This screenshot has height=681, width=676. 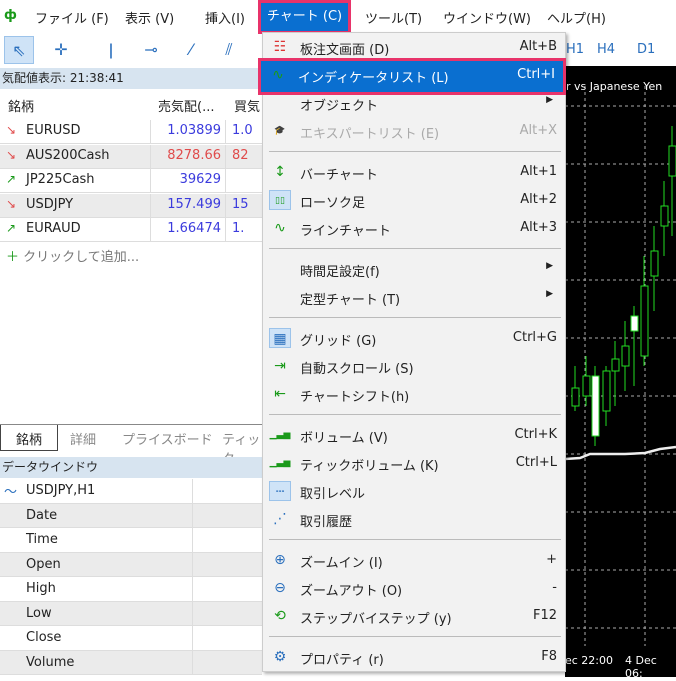 What do you see at coordinates (111, 49) in the screenshot?
I see `vertical-line-tool-icon: ǀ` at bounding box center [111, 49].